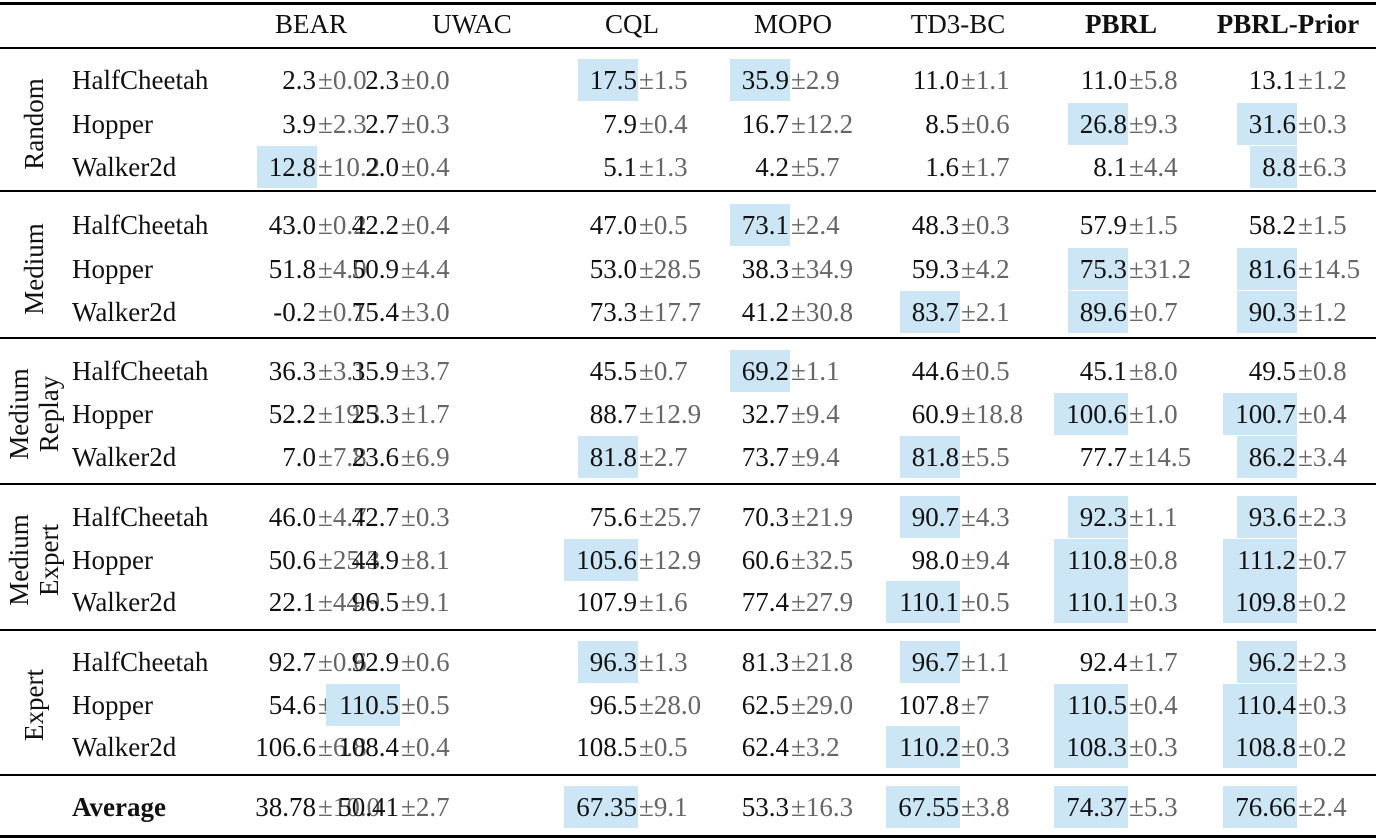 This screenshot has width=1376, height=838. Describe the element at coordinates (1153, 560) in the screenshot. I see `std-value: ±0.8` at that location.